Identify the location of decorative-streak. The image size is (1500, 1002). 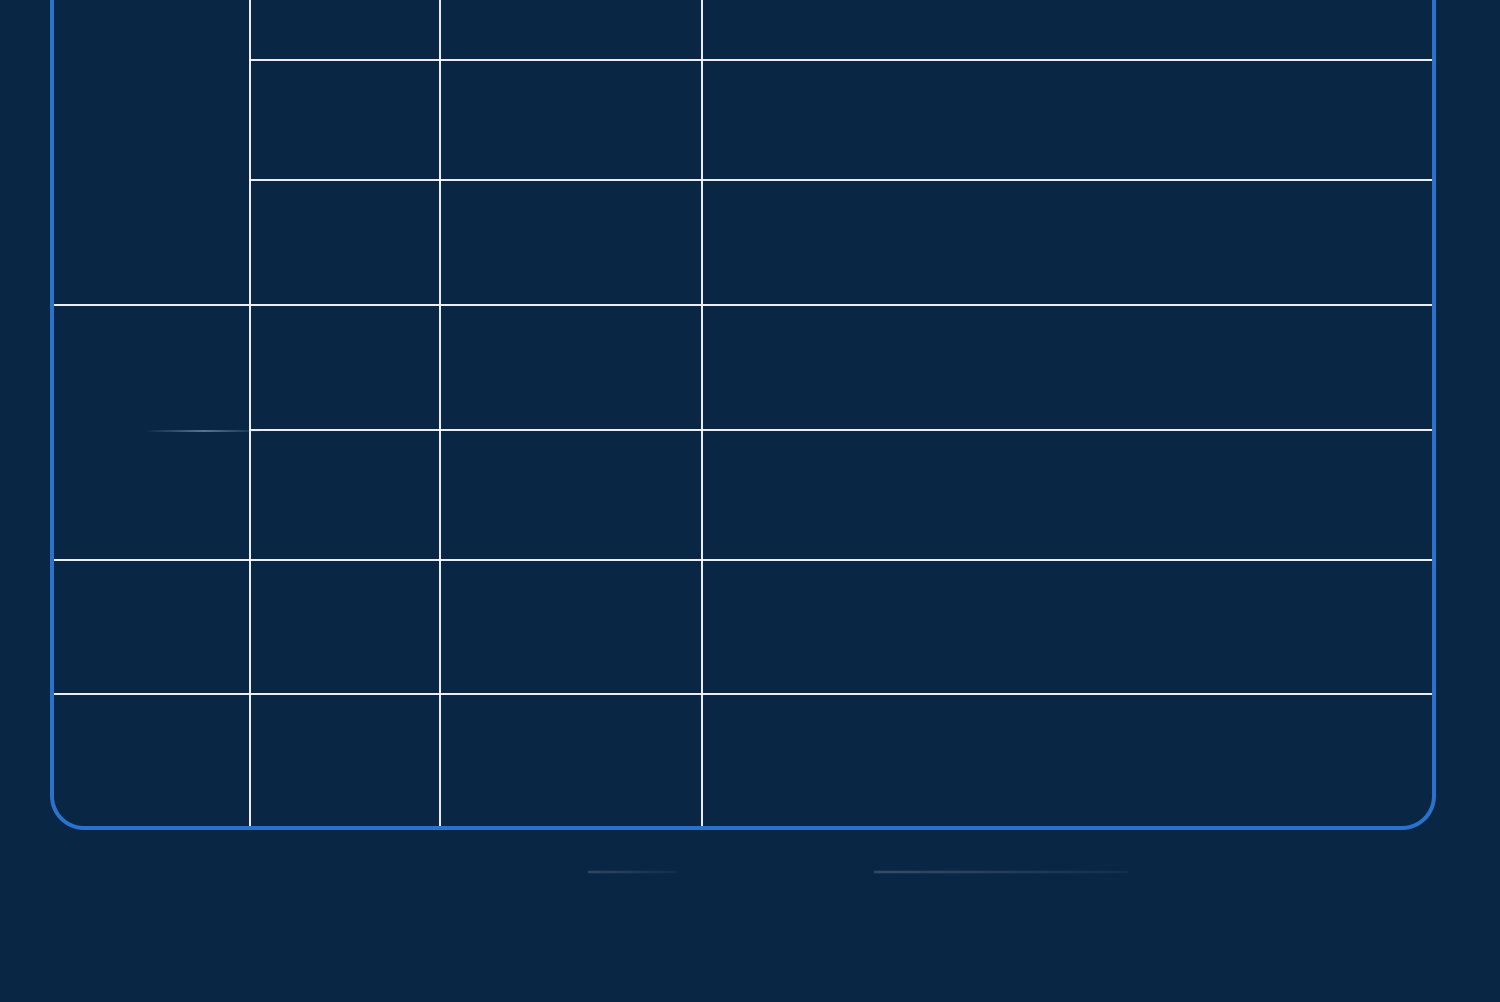
(204, 431).